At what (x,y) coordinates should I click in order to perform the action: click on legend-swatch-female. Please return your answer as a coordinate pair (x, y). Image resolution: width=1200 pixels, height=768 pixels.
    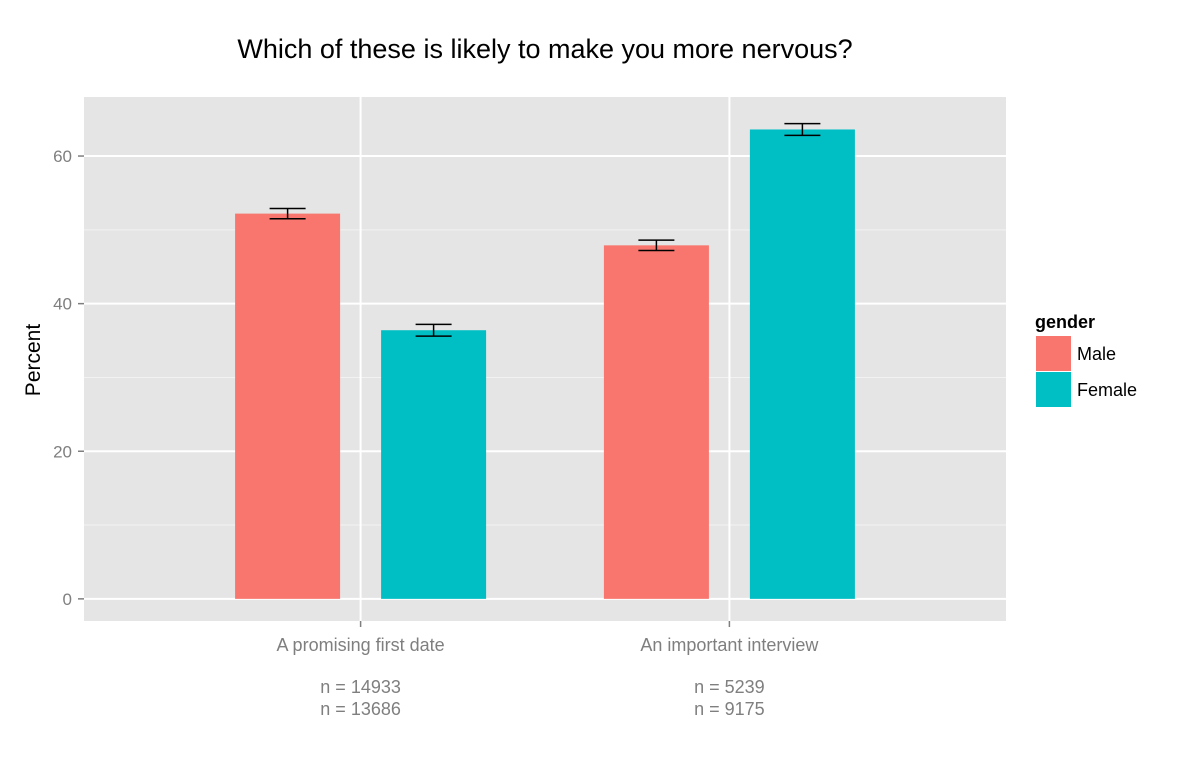
    Looking at the image, I should click on (1053, 389).